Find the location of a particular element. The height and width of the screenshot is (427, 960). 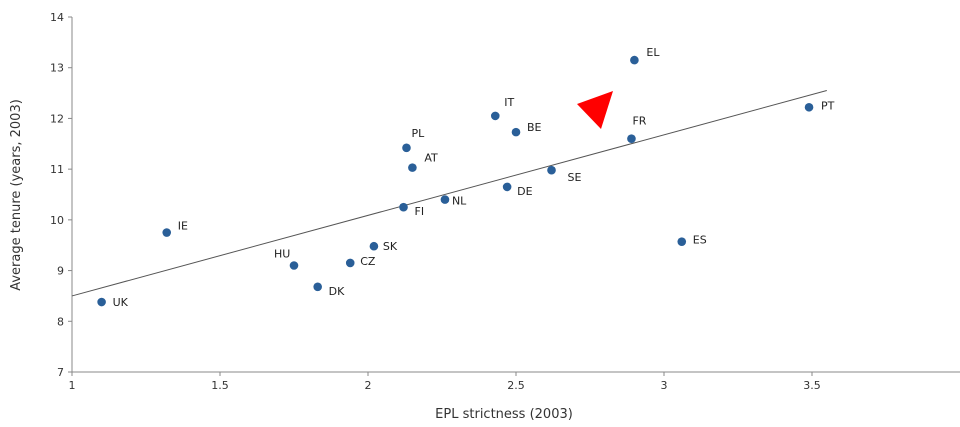

x-tick-label: 2.5 is located at coordinates (516, 385).